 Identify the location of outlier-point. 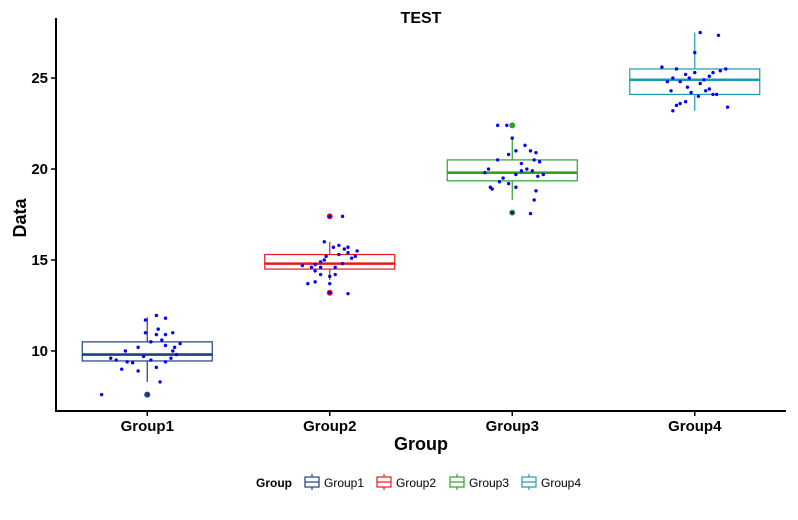
(147, 394).